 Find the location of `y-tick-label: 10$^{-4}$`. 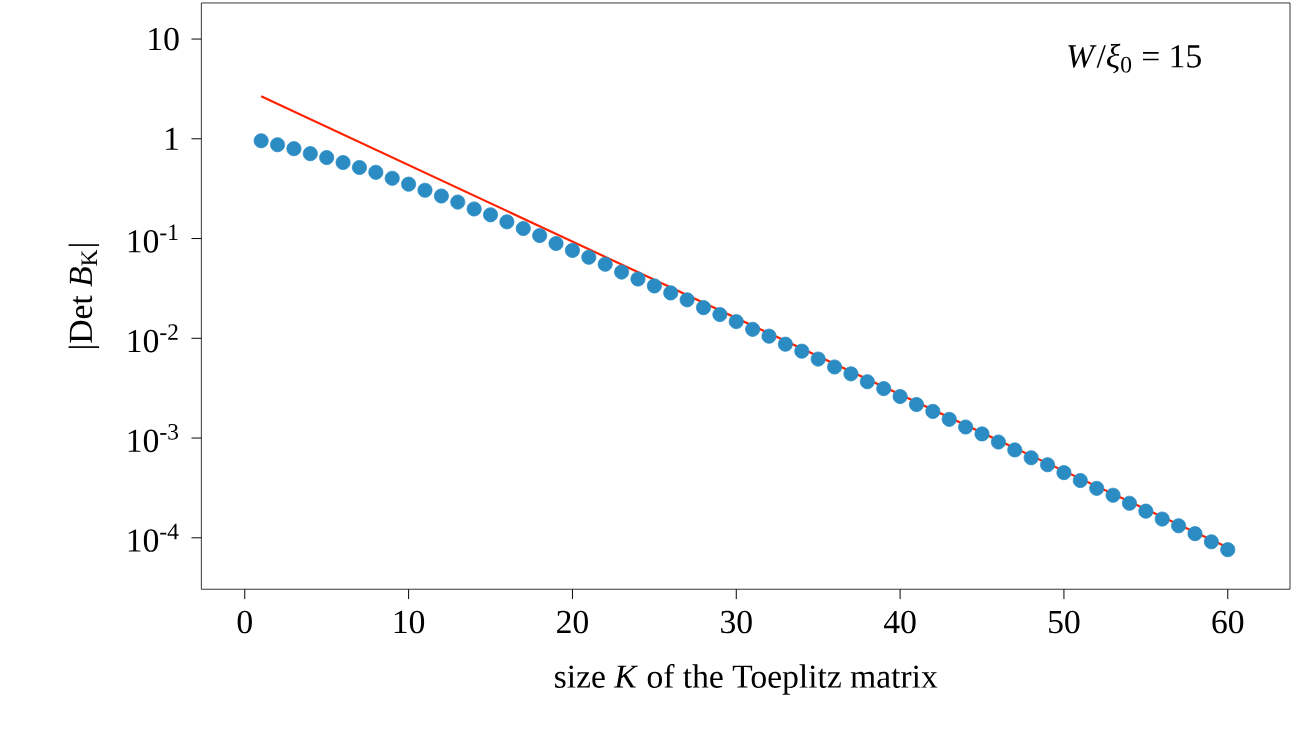

y-tick-label: 10$^{-4}$ is located at coordinates (153, 537).